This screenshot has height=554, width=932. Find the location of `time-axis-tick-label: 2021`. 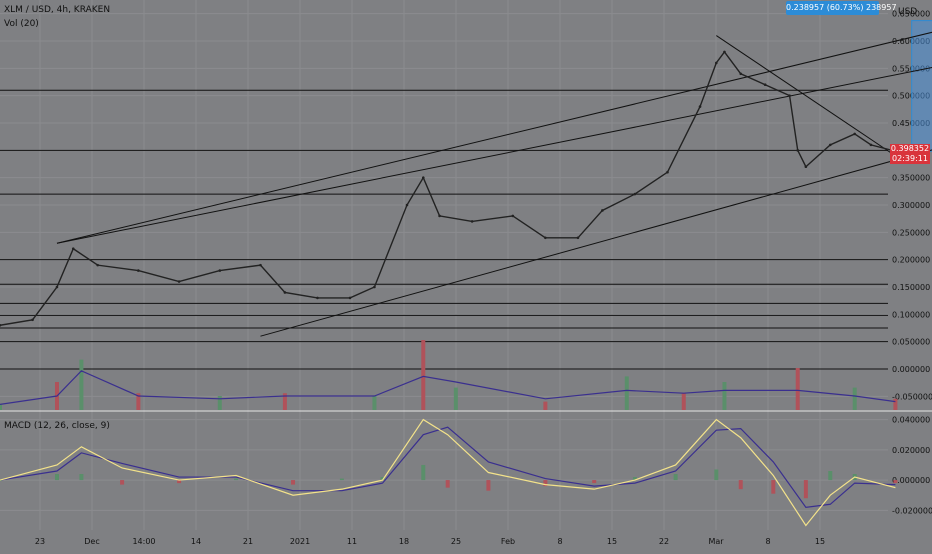

time-axis-tick-label: 2021 is located at coordinates (300, 541).